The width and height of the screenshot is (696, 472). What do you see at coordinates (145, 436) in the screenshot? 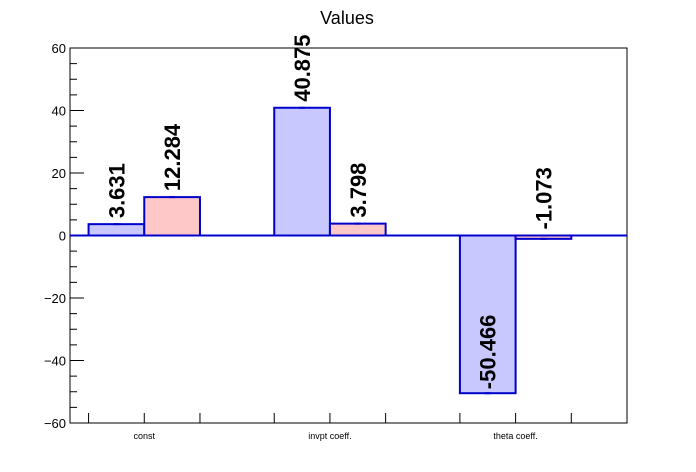
I see `x-category-label: const` at bounding box center [145, 436].